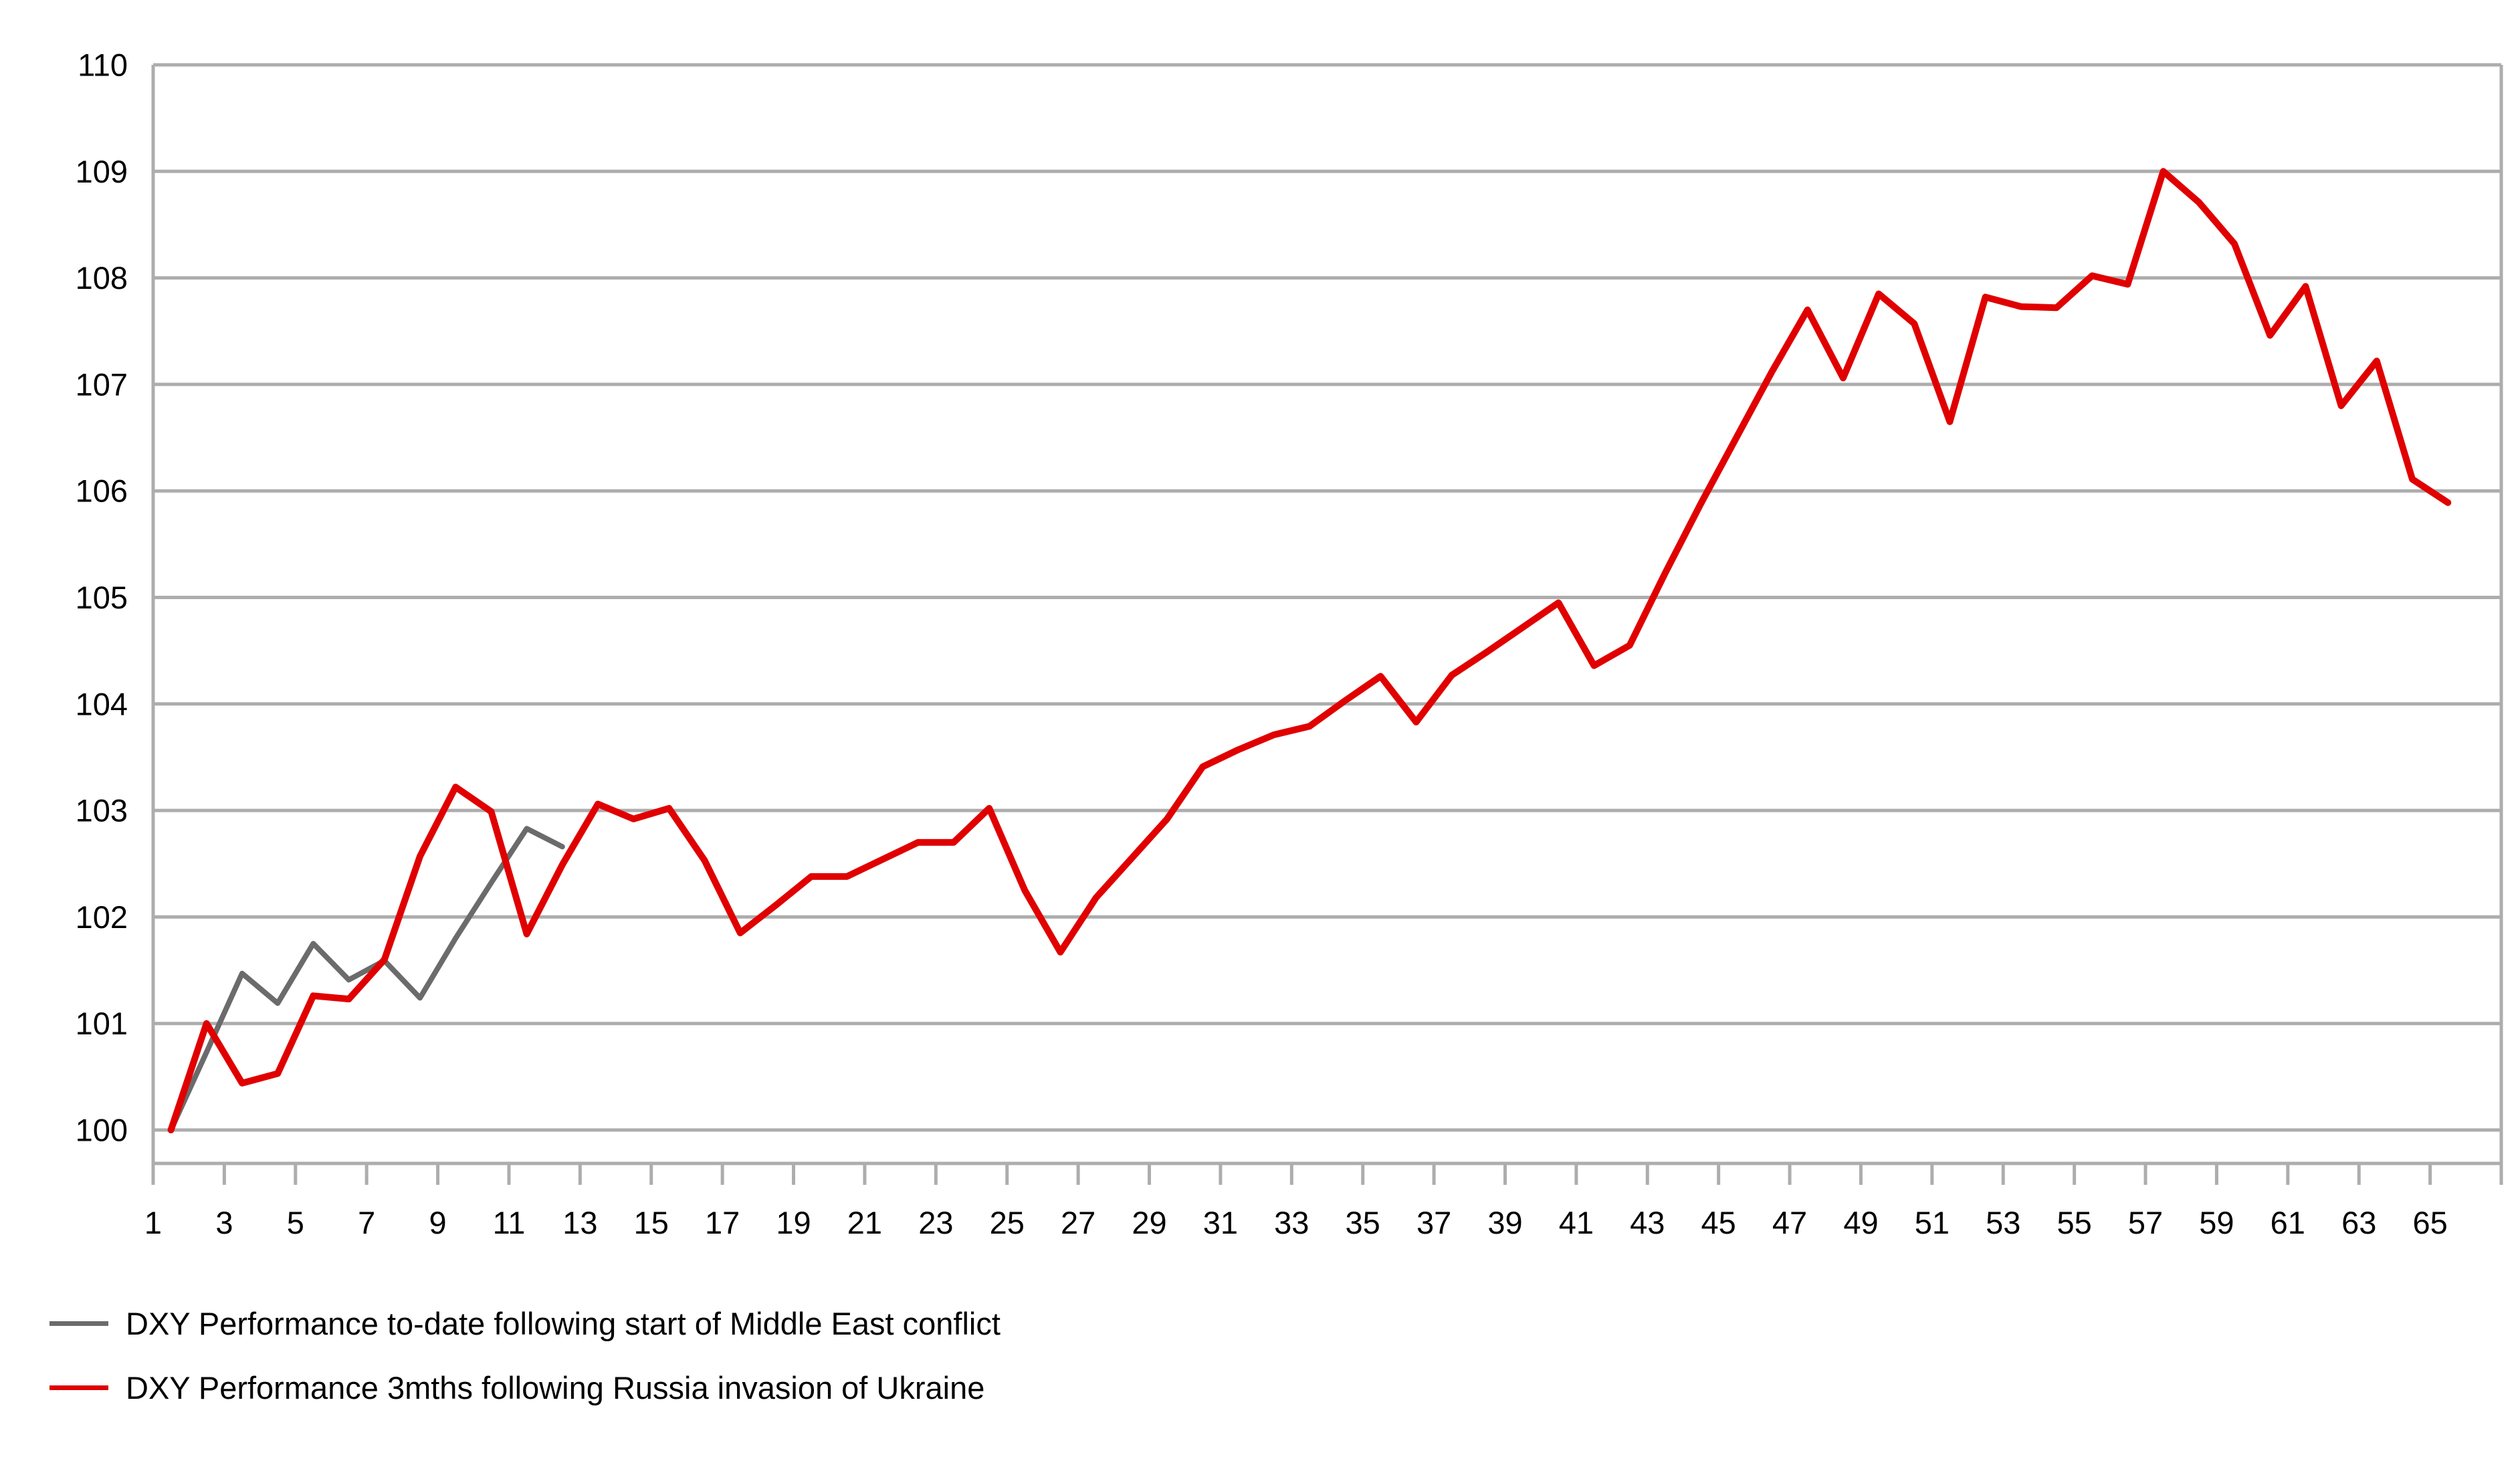 This screenshot has height=1471, width=2520. I want to click on x-axis-tick-label: 45, so click(1718, 1222).